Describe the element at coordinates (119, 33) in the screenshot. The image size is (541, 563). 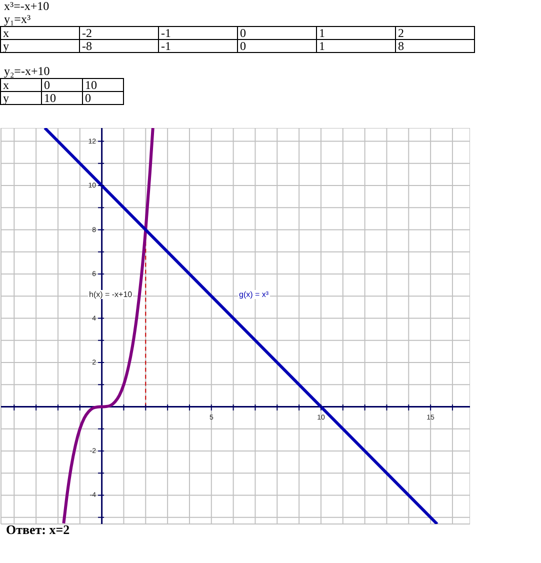
I see `text: -2` at that location.